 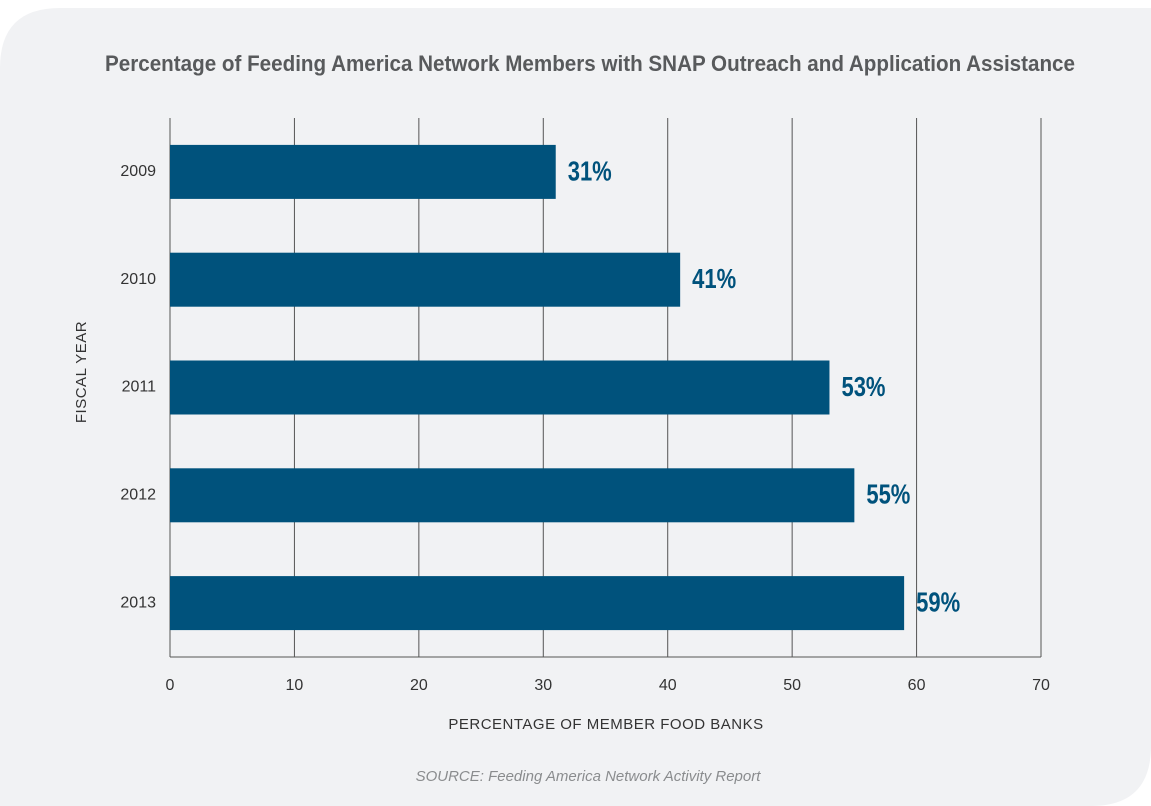 I want to click on y-axis-title: FISCAL YEAR, so click(x=81, y=372).